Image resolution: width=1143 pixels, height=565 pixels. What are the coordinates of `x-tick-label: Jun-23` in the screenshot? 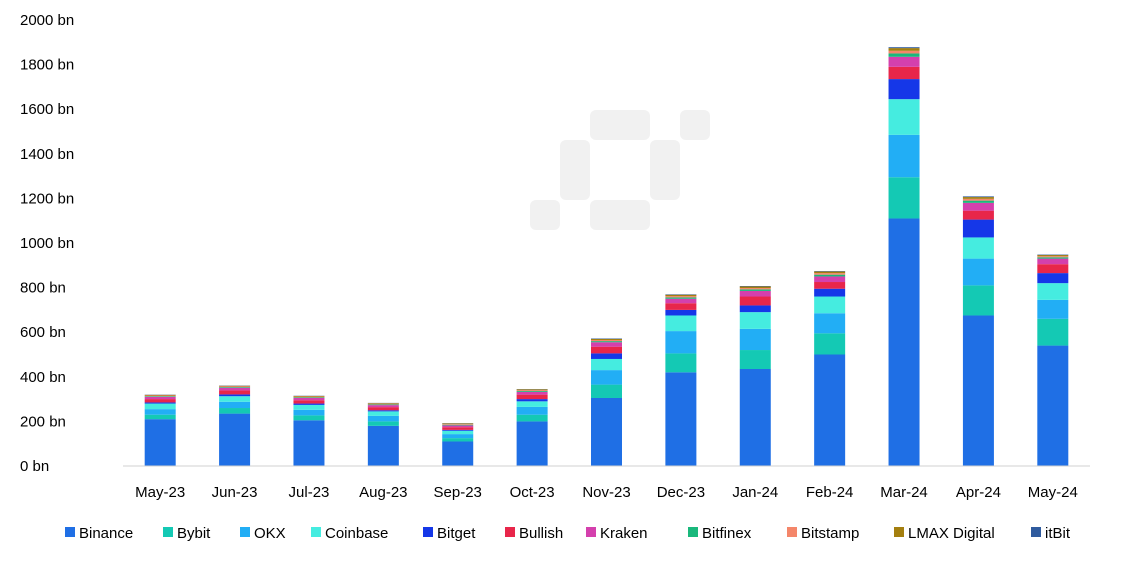 It's located at (235, 492).